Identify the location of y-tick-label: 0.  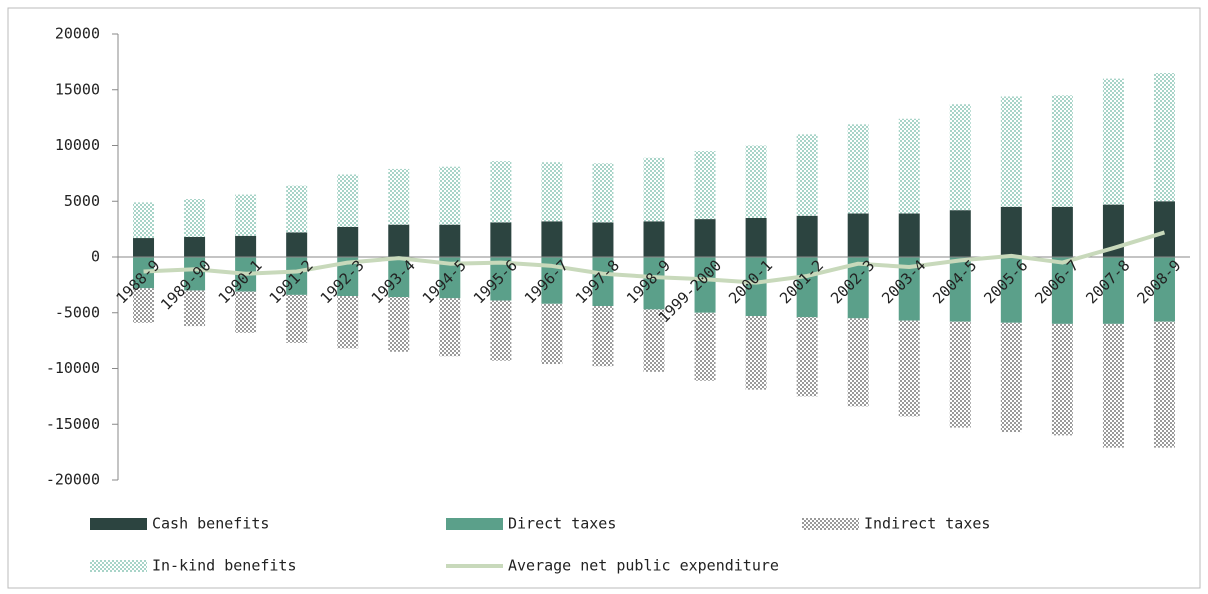
(95, 257).